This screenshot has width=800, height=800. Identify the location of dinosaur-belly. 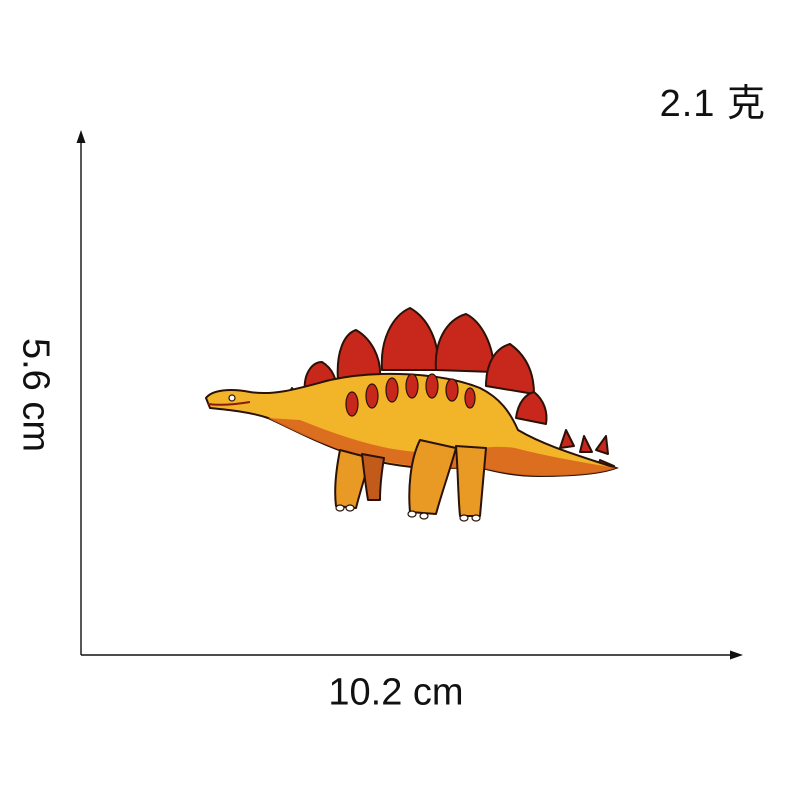
(442, 447).